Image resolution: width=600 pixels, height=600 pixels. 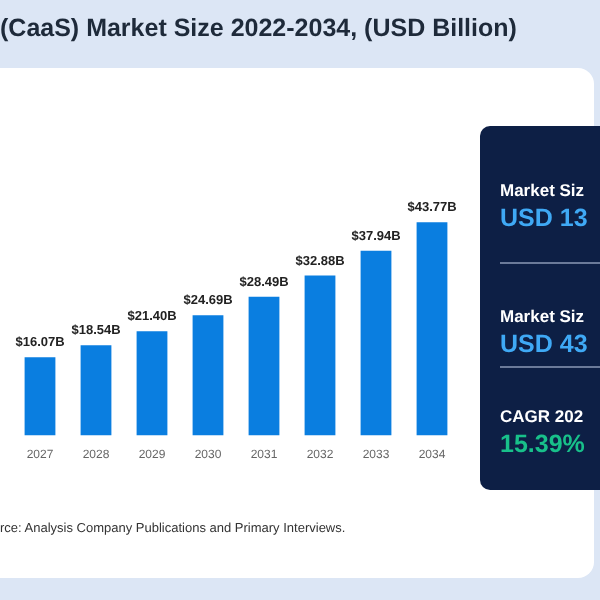 I want to click on text: USD 13, so click(x=544, y=218).